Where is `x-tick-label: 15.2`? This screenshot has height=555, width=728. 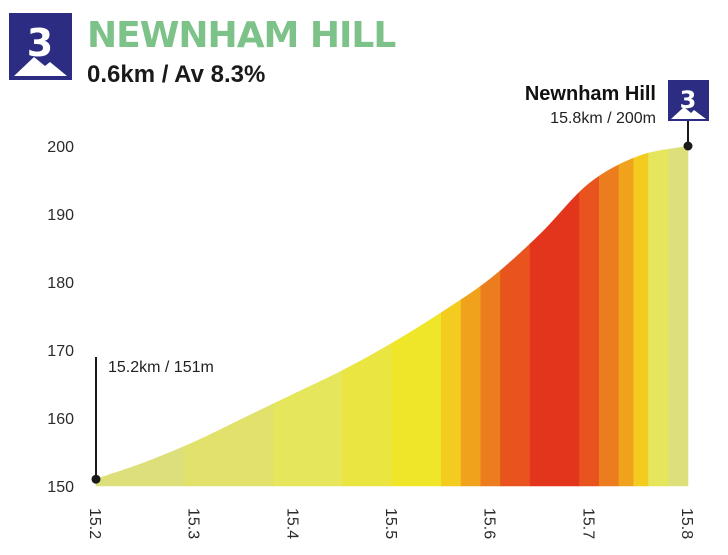 x-tick-label: 15.2 is located at coordinates (94, 523).